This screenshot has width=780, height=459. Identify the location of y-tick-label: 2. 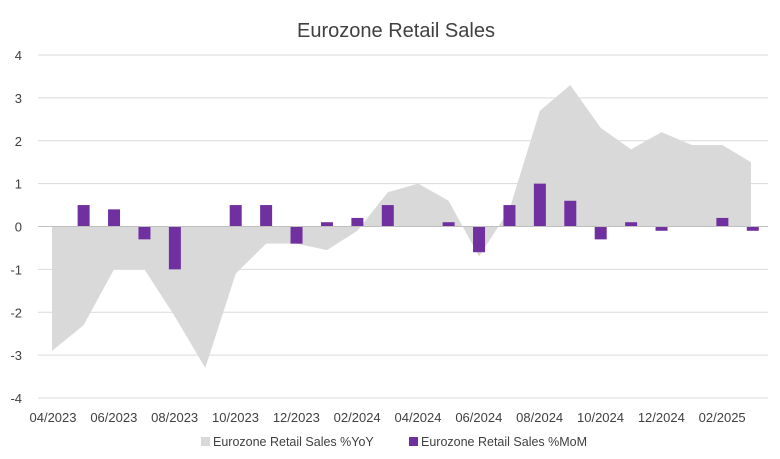
(18, 141).